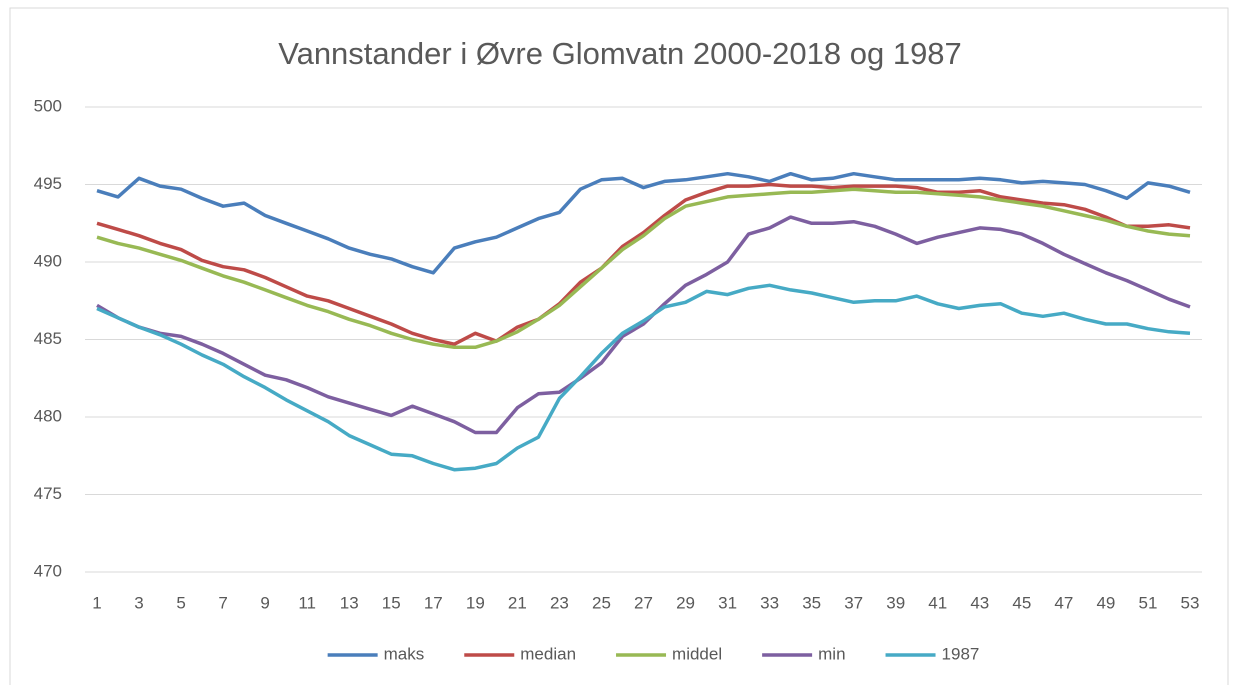 The height and width of the screenshot is (685, 1234). Describe the element at coordinates (349, 602) in the screenshot. I see `x-tick-label: 13` at that location.